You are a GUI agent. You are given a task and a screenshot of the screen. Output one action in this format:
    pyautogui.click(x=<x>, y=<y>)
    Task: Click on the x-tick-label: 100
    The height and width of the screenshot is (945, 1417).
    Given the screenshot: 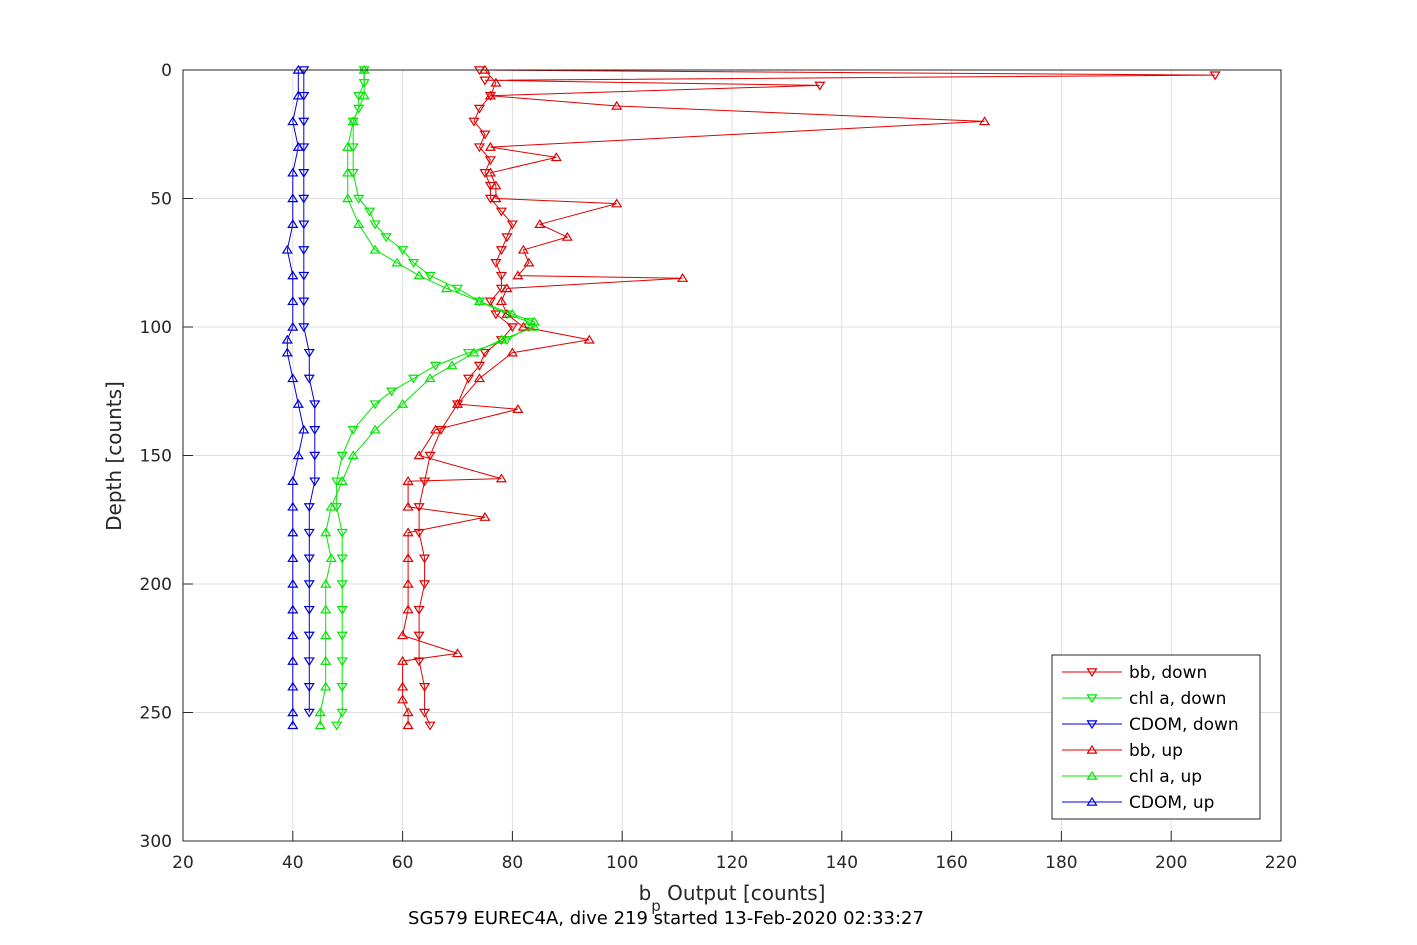 What is the action you would take?
    pyautogui.click(x=622, y=863)
    